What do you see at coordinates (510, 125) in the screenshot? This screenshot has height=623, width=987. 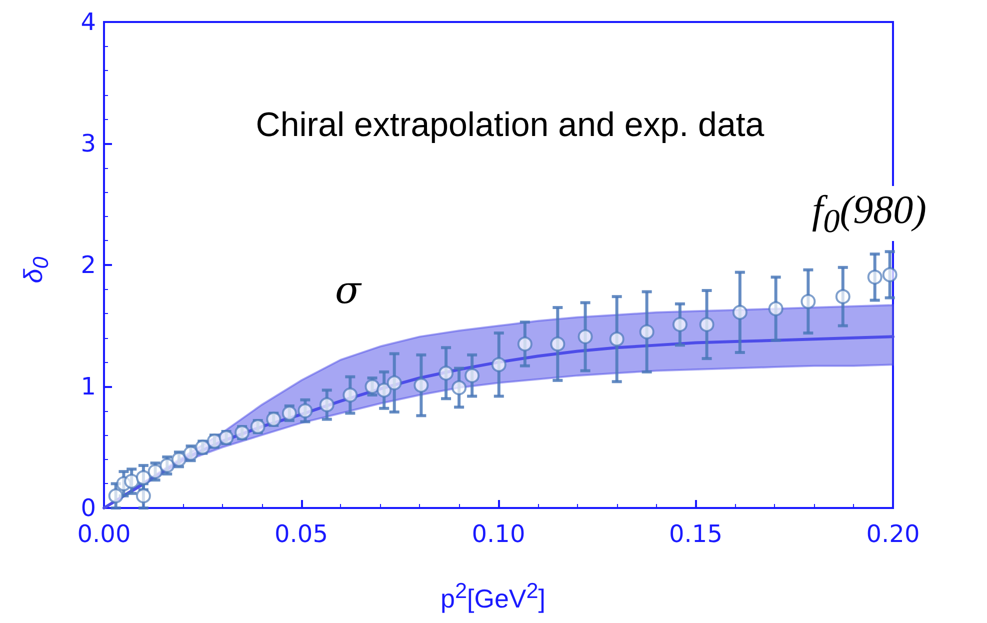 I see `annotation: Chiral extrapolation and exp. data` at bounding box center [510, 125].